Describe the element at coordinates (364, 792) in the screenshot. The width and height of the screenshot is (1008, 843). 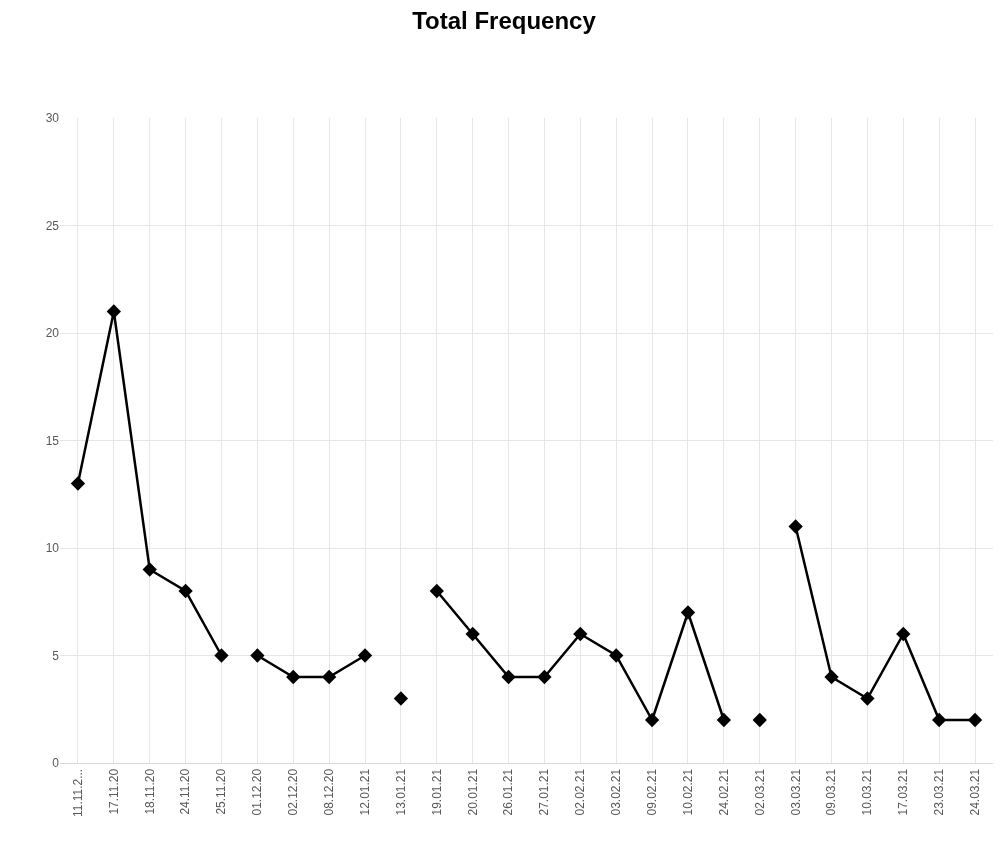
I see `x-tick-label: 12.01.21` at that location.